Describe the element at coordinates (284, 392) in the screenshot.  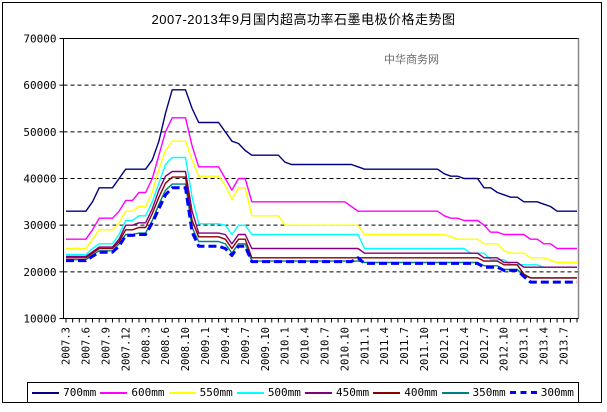
I see `legend-label: 500mm` at that location.